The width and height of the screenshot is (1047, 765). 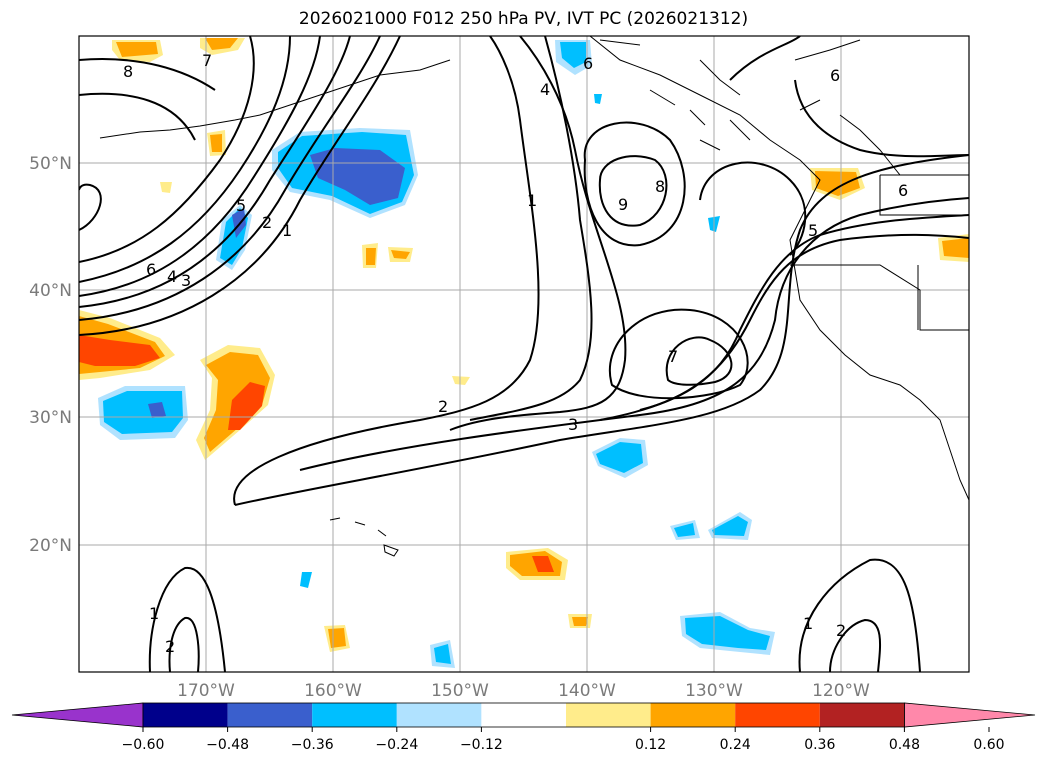 I want to click on colorbar-tick-label: 0.12, so click(x=650, y=745).